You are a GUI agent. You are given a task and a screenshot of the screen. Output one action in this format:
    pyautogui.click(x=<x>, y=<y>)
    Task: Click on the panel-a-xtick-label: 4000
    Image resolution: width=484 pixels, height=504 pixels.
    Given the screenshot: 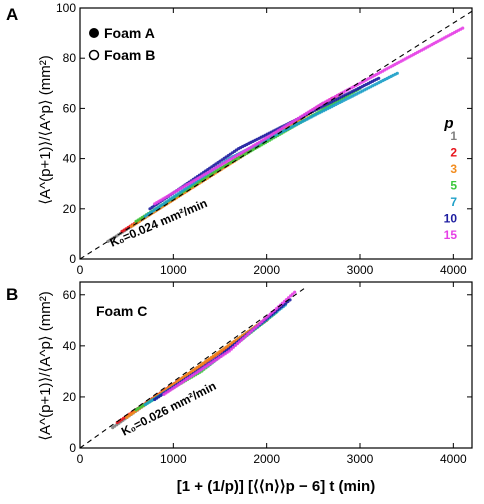 What is the action you would take?
    pyautogui.click(x=453, y=270)
    